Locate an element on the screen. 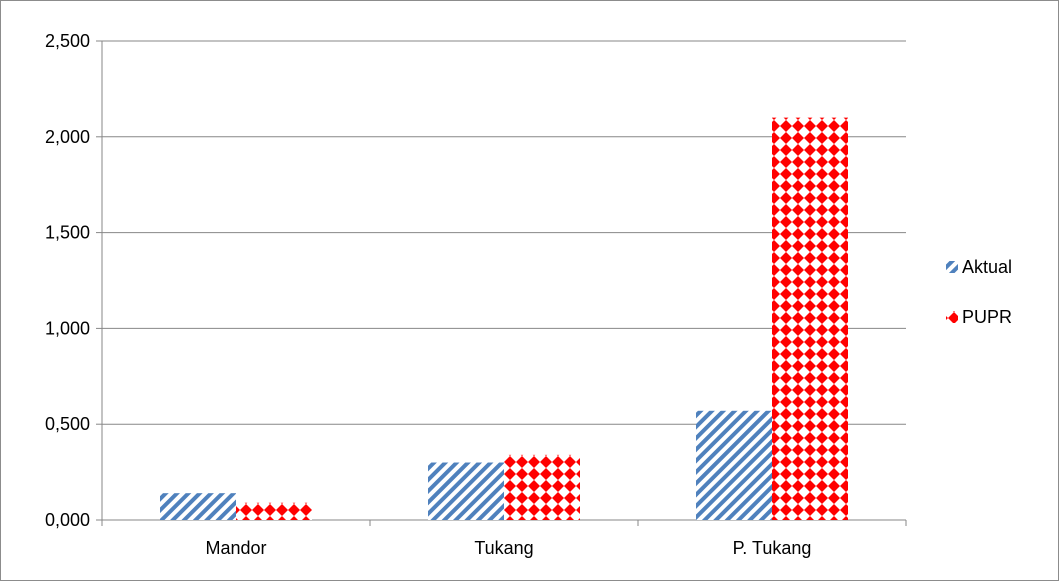 Image resolution: width=1059 pixels, height=581 pixels. x-tick-labels: Mandor Tukang P. Tukang is located at coordinates (508, 548).